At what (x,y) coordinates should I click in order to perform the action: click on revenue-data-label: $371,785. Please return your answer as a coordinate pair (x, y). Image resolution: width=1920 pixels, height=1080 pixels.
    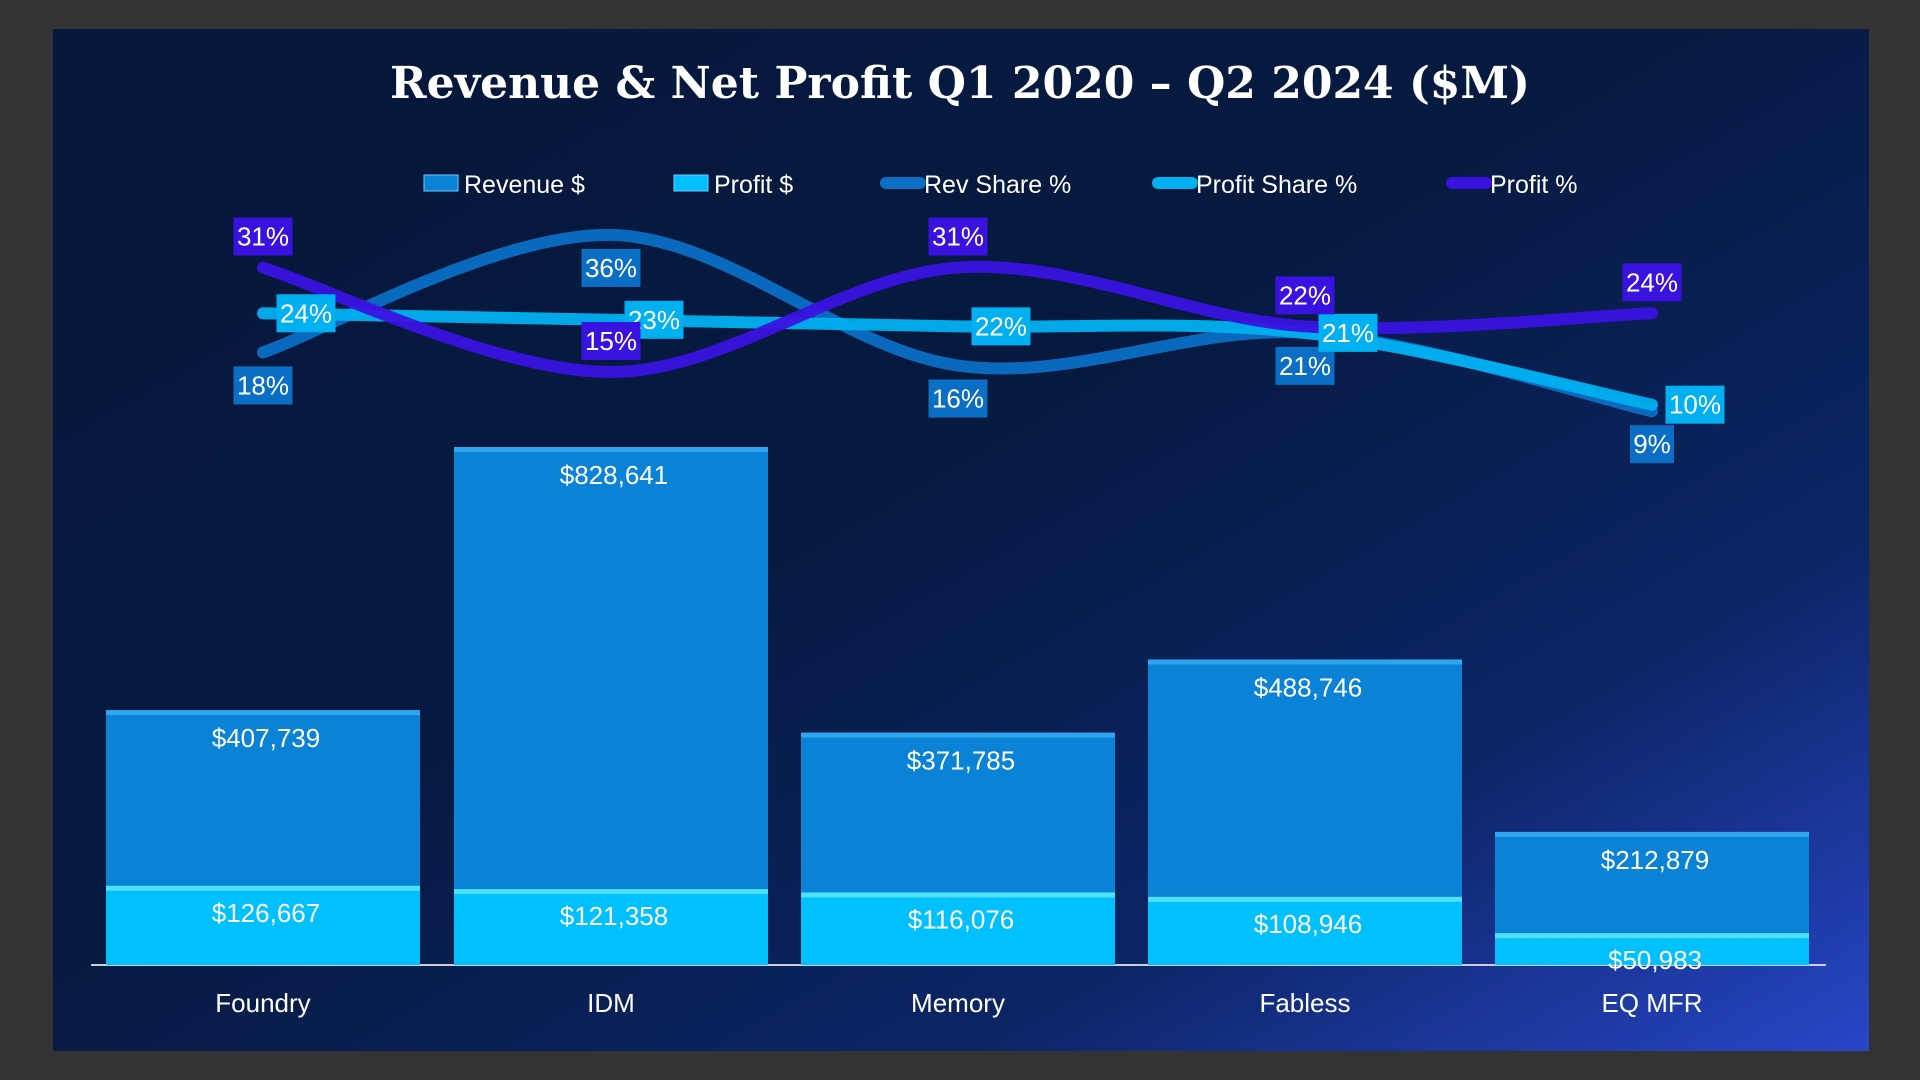
    Looking at the image, I should click on (961, 761).